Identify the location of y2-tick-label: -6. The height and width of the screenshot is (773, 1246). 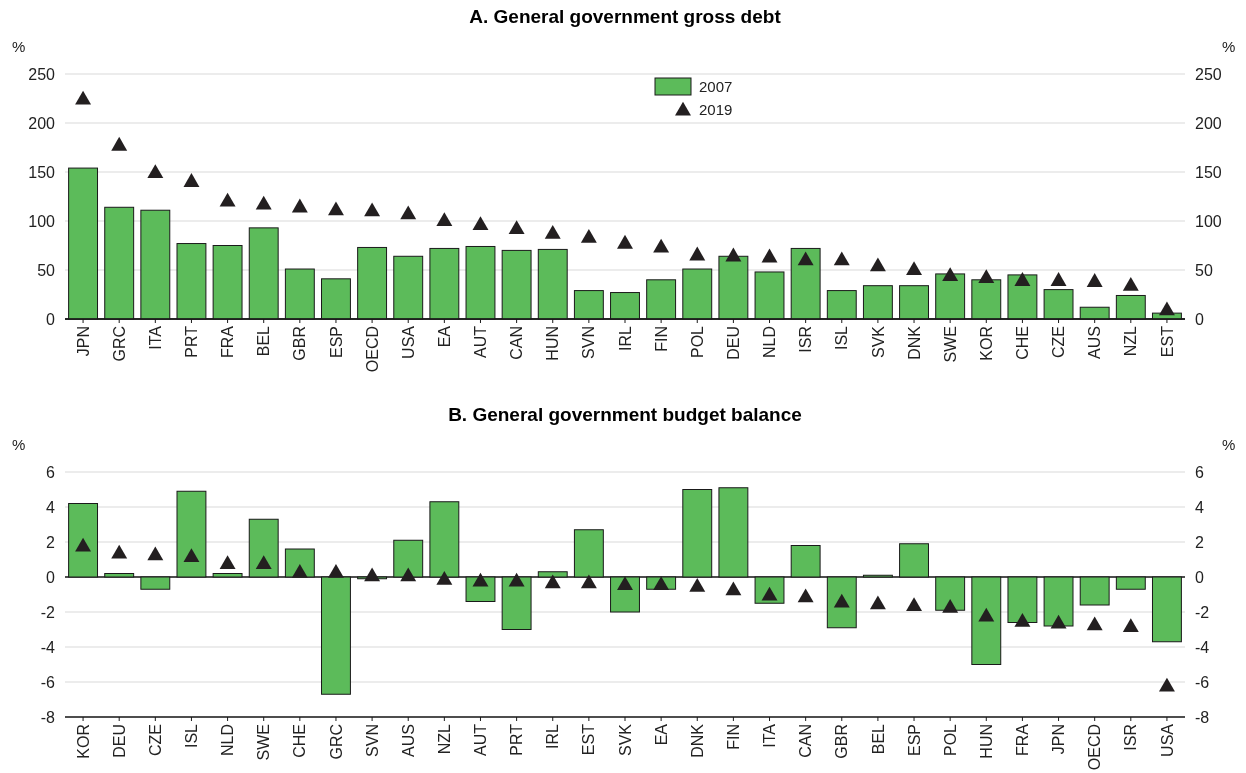
(1202, 682).